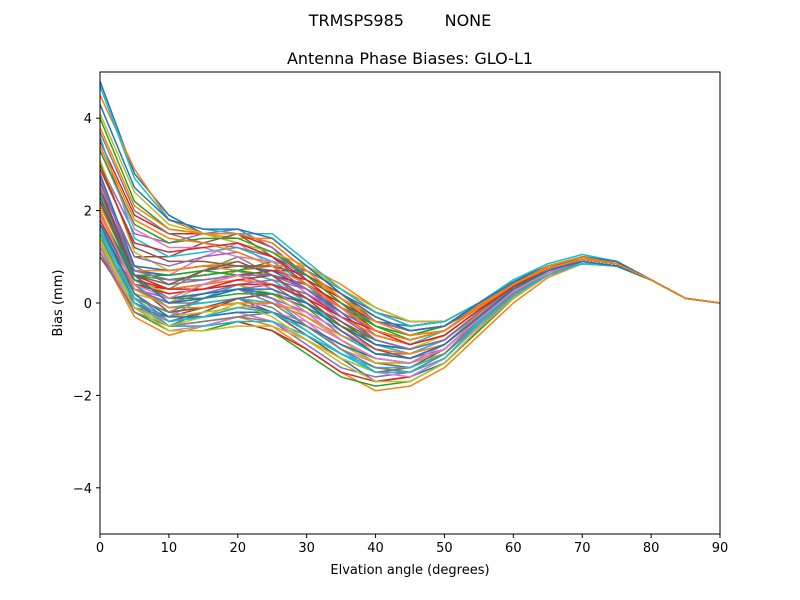 This screenshot has height=600, width=800. I want to click on x-tick-label: 70, so click(582, 548).